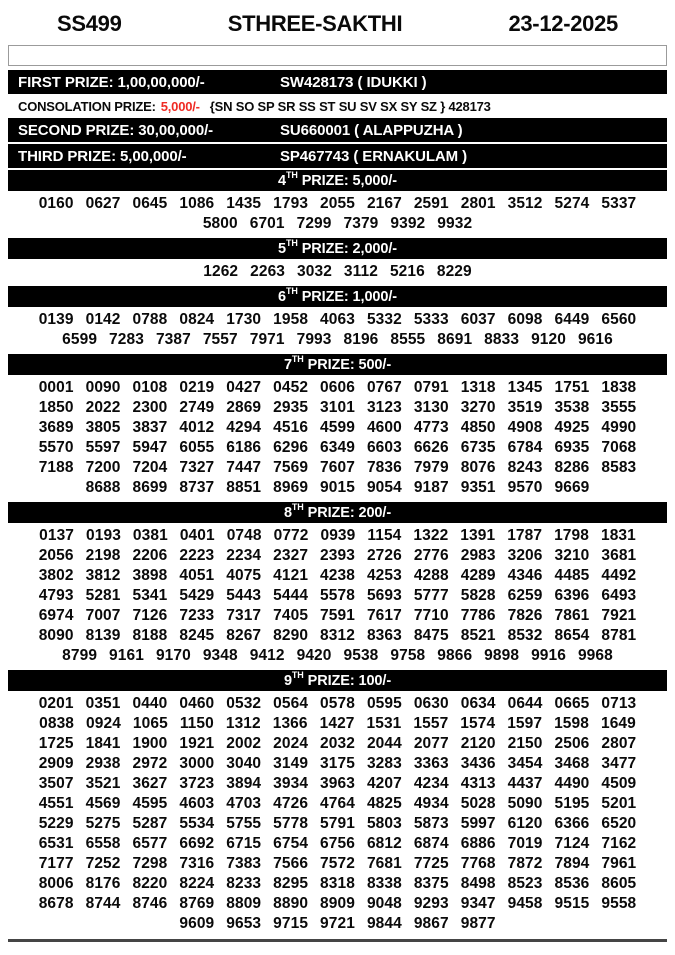 The image size is (675, 955). Describe the element at coordinates (103, 635) in the screenshot. I see `ticket-number: 8139` at that location.